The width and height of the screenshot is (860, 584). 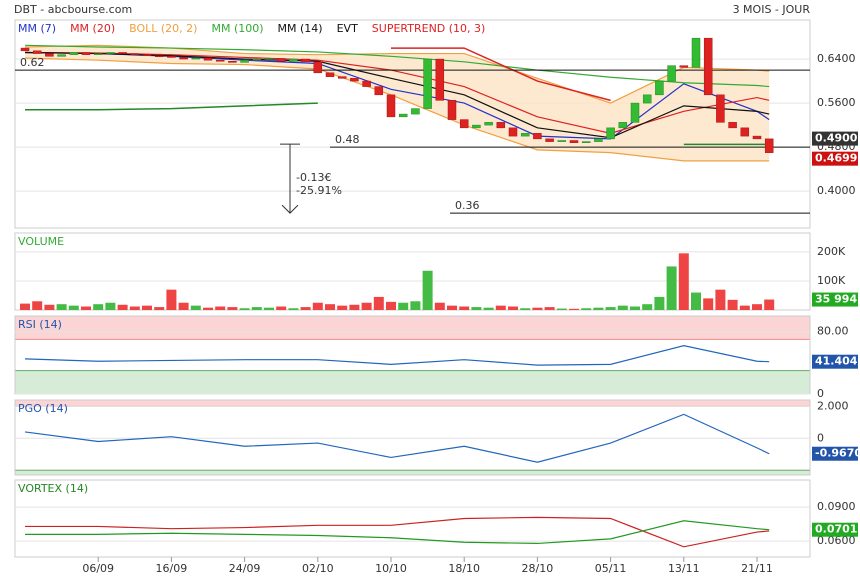 I want to click on period: 3 MOIS - JOUR, so click(x=772, y=9).